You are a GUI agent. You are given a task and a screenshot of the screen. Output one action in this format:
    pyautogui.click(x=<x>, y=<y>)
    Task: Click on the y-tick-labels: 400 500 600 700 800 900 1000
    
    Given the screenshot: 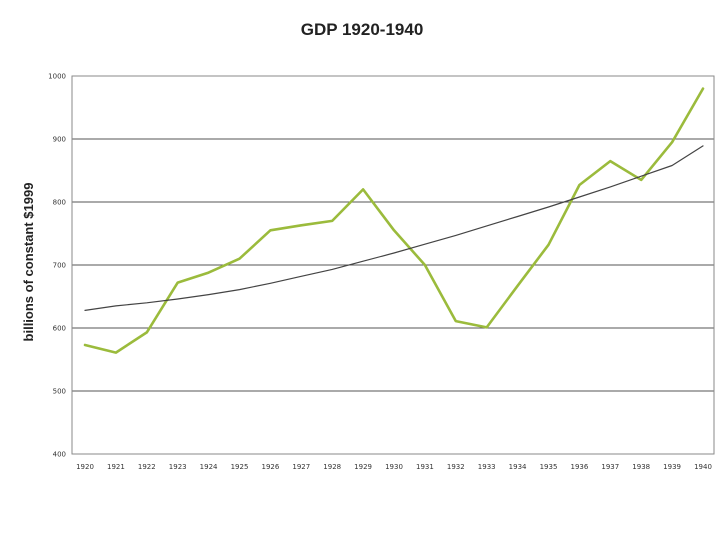 What is the action you would take?
    pyautogui.click(x=57, y=266)
    